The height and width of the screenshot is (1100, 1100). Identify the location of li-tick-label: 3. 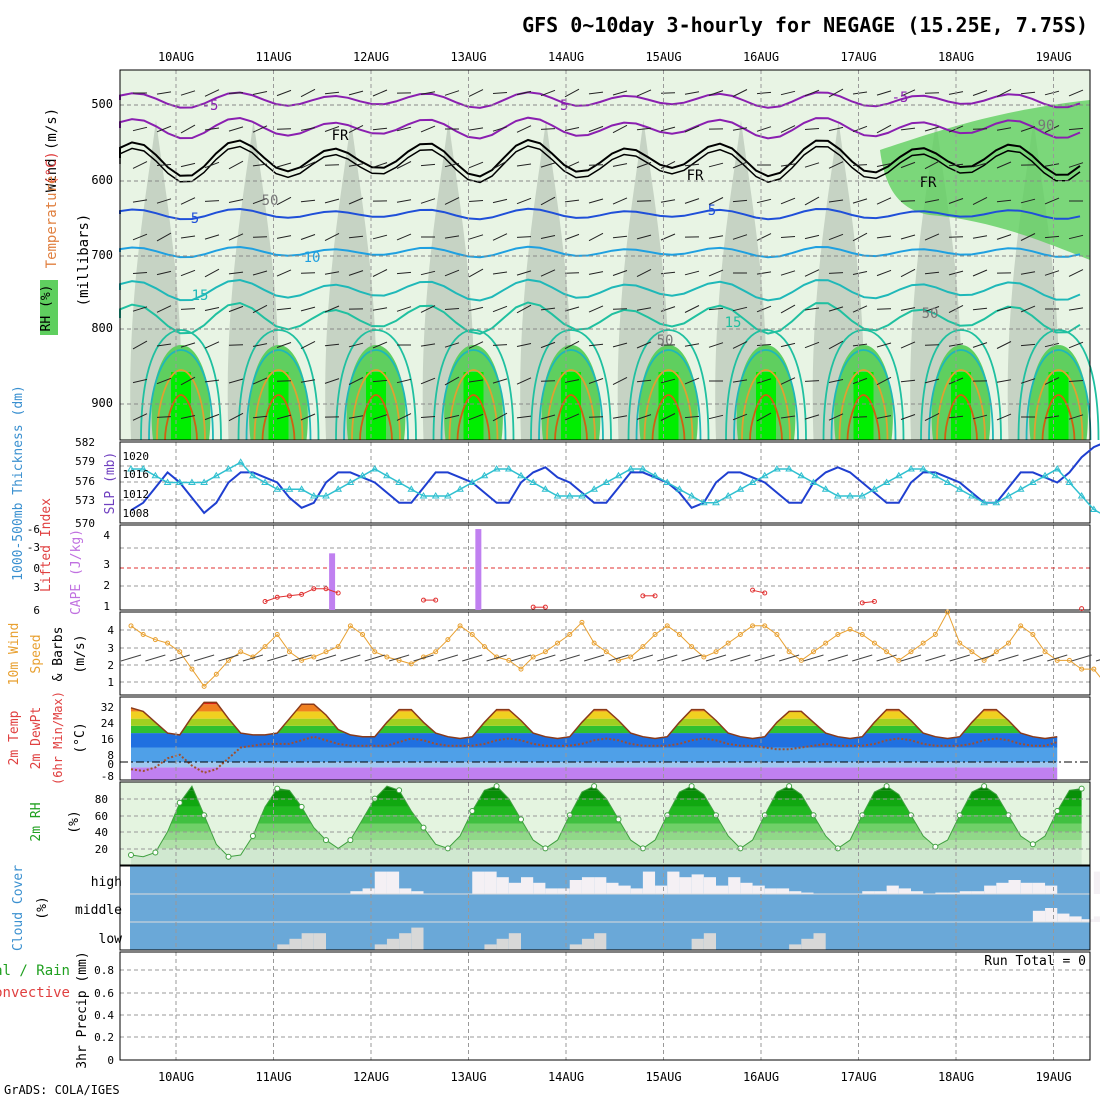
(36, 587).